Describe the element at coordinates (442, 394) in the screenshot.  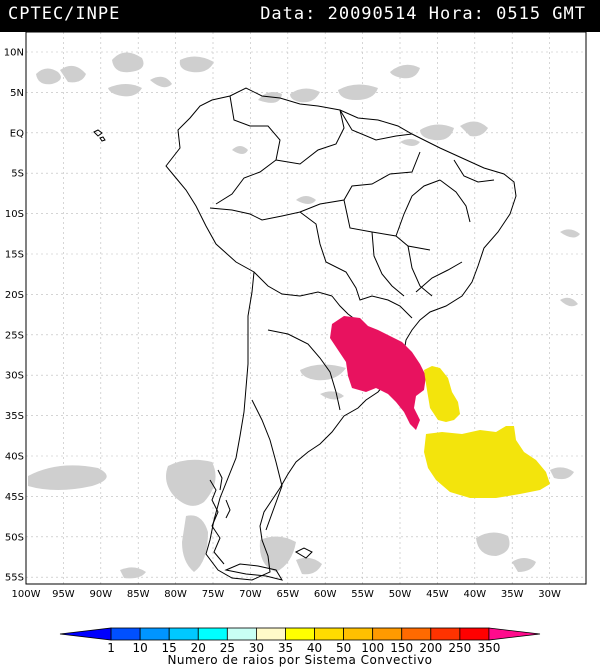
I see `convective-system-yellow-north` at that location.